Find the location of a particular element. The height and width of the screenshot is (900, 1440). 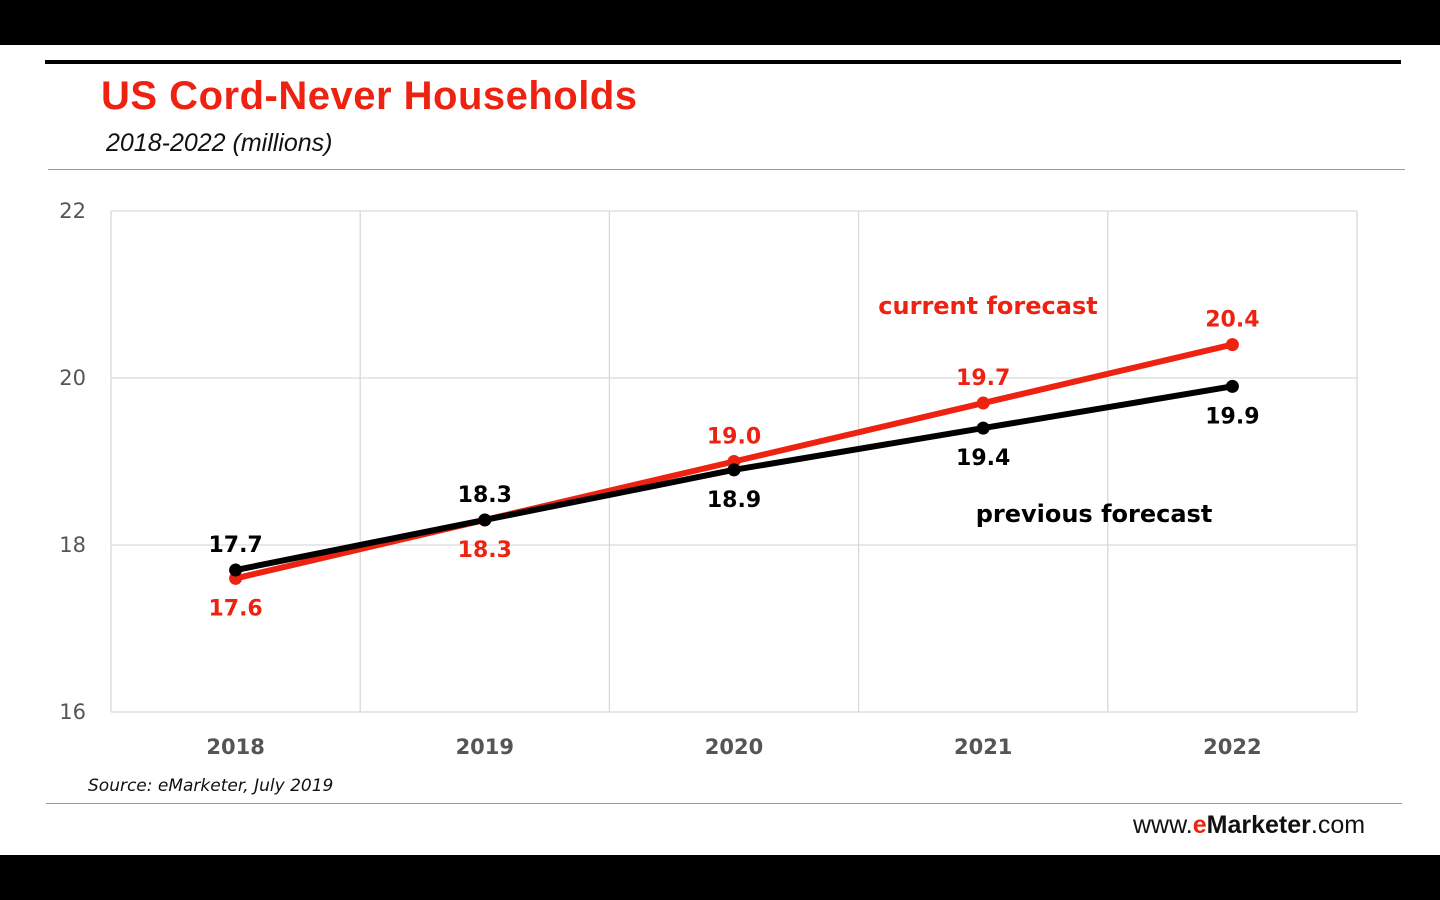

y-tick-label-20: 20 is located at coordinates (72, 378).